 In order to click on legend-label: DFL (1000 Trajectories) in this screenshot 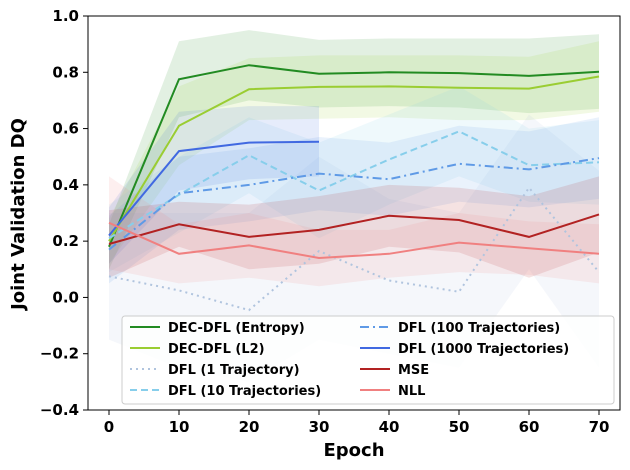, I will do `click(483, 349)`.